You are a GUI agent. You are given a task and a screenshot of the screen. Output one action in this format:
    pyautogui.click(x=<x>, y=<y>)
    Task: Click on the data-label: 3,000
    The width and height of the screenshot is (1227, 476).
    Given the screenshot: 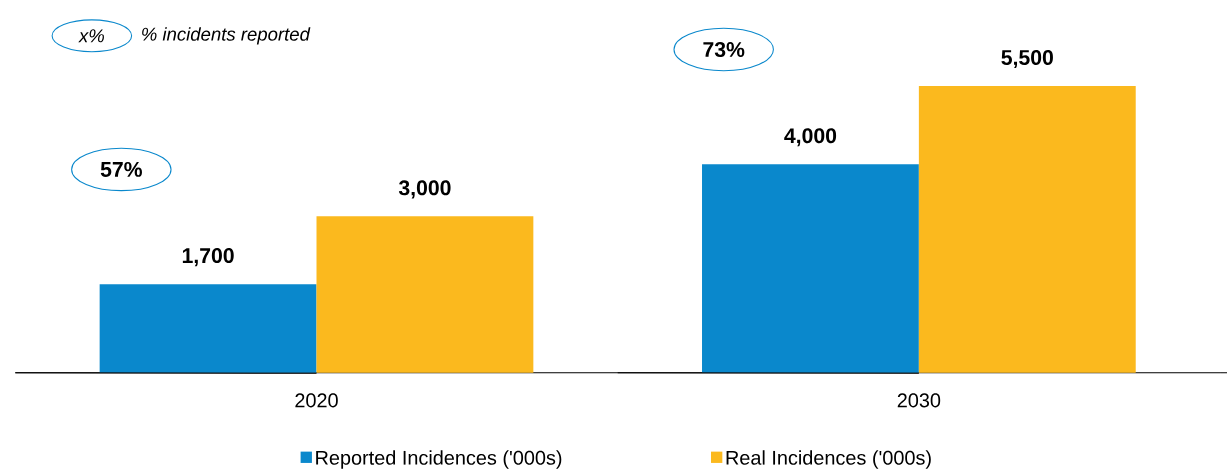 What is the action you would take?
    pyautogui.click(x=424, y=189)
    